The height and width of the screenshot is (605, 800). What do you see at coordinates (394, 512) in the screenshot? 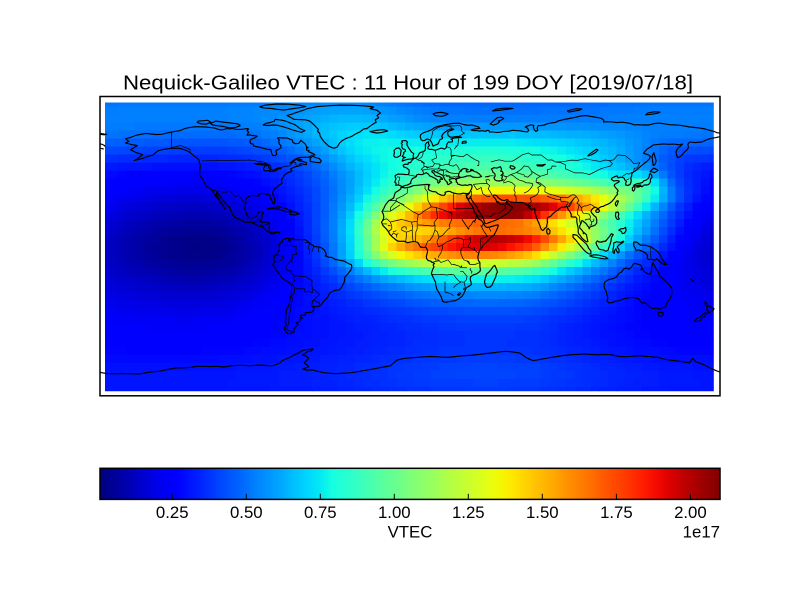
I see `svg-text: 1.00` at bounding box center [394, 512].